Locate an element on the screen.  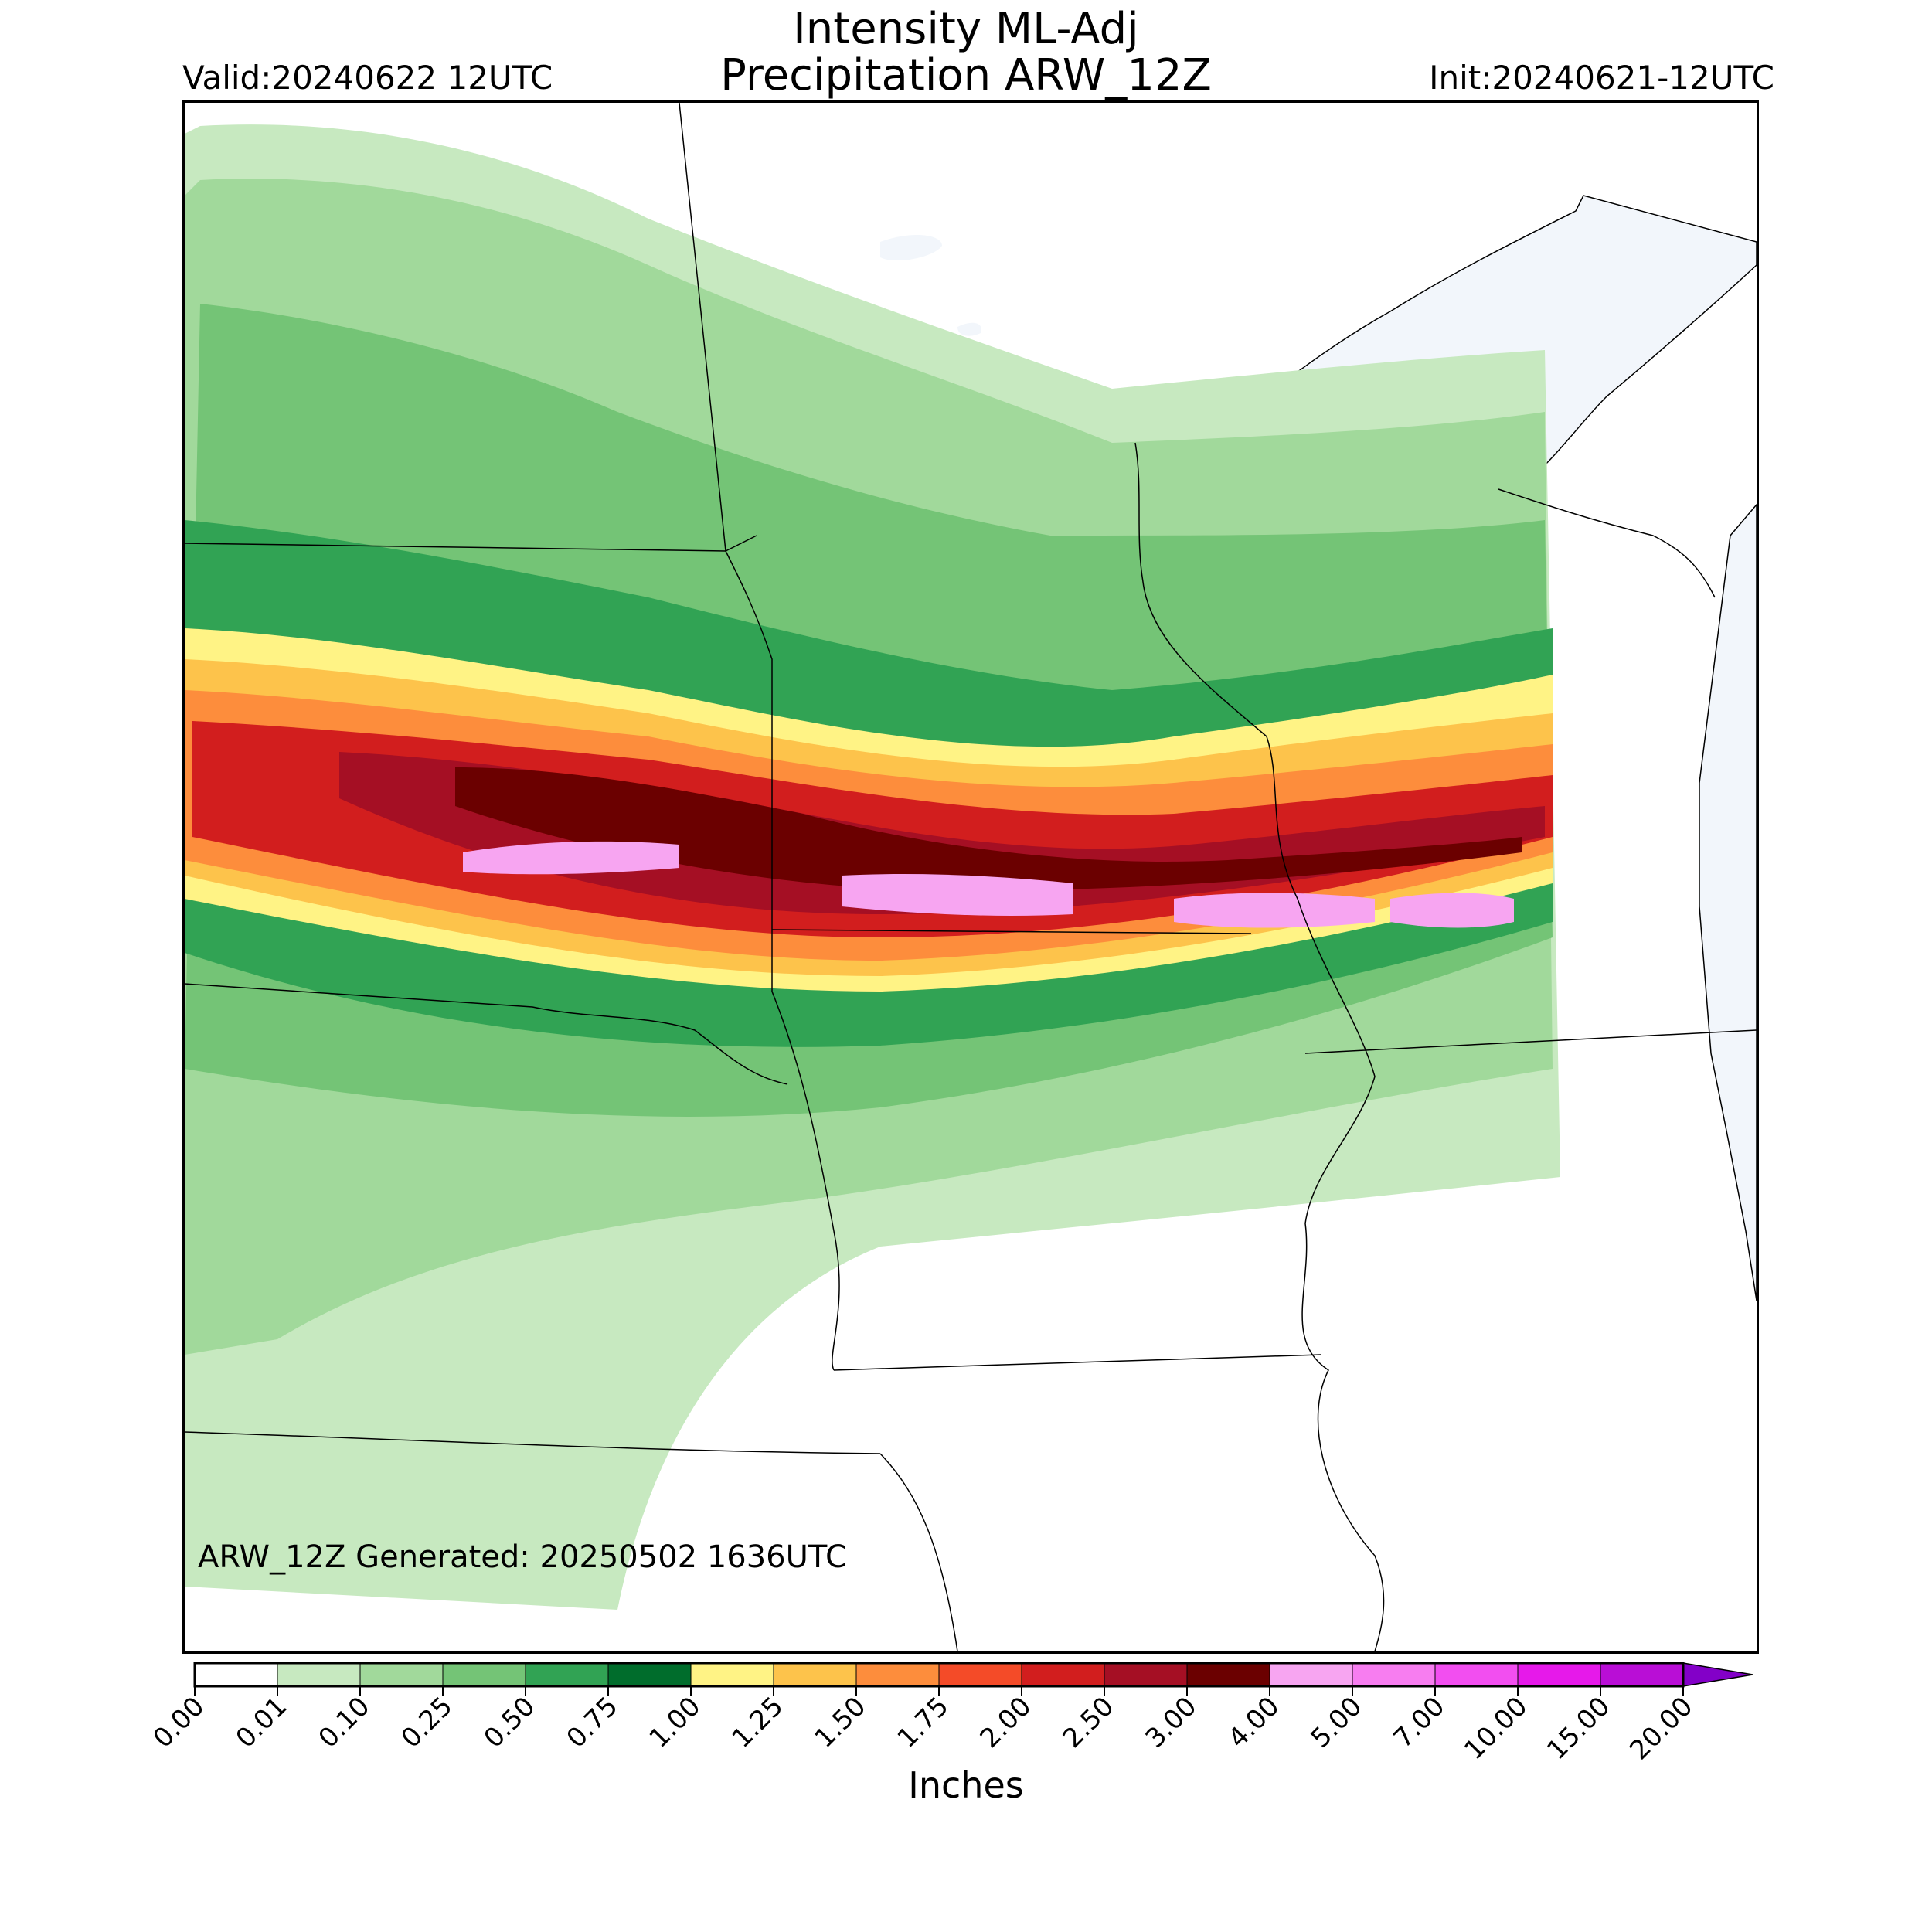
ia-mo-border is located at coordinates (533, 1442).